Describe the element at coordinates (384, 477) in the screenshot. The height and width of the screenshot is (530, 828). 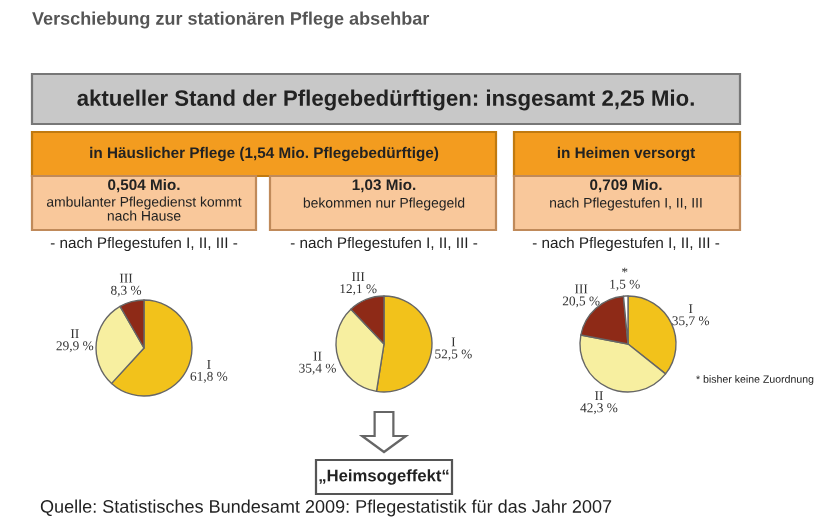
I see `text: „Heimsogeffekt“` at that location.